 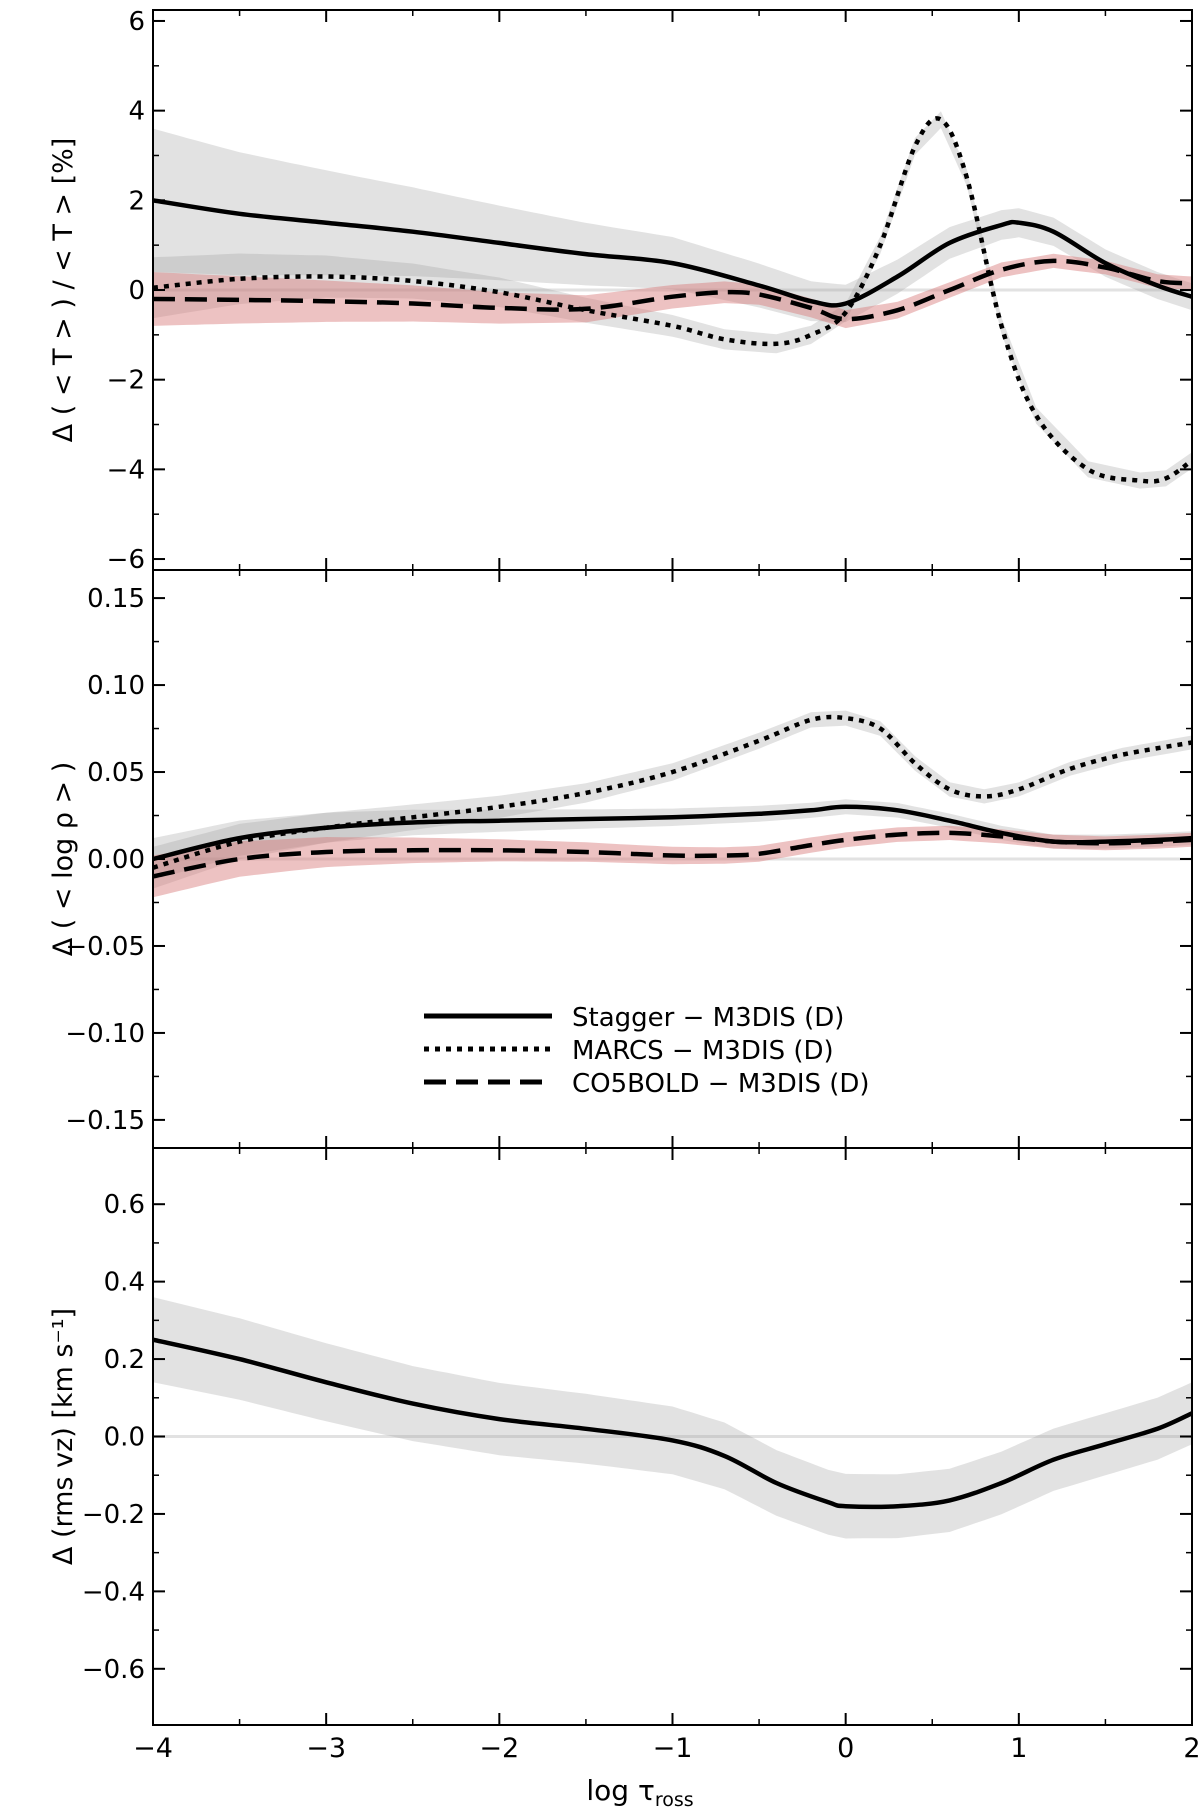 I want to click on legend-label-co5bold: CO5BOLD − M3DIS (D), so click(x=721, y=1084).